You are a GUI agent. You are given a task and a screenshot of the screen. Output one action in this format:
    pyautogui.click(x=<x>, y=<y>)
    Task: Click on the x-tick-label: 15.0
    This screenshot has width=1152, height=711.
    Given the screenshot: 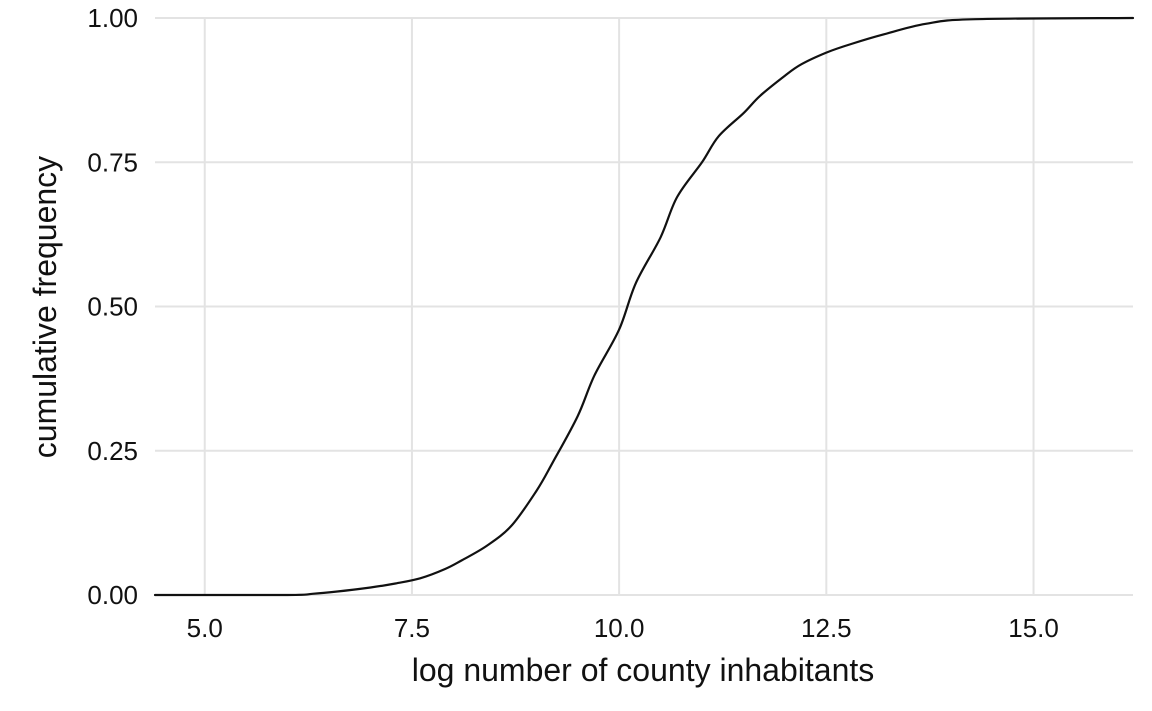 What is the action you would take?
    pyautogui.click(x=1033, y=628)
    